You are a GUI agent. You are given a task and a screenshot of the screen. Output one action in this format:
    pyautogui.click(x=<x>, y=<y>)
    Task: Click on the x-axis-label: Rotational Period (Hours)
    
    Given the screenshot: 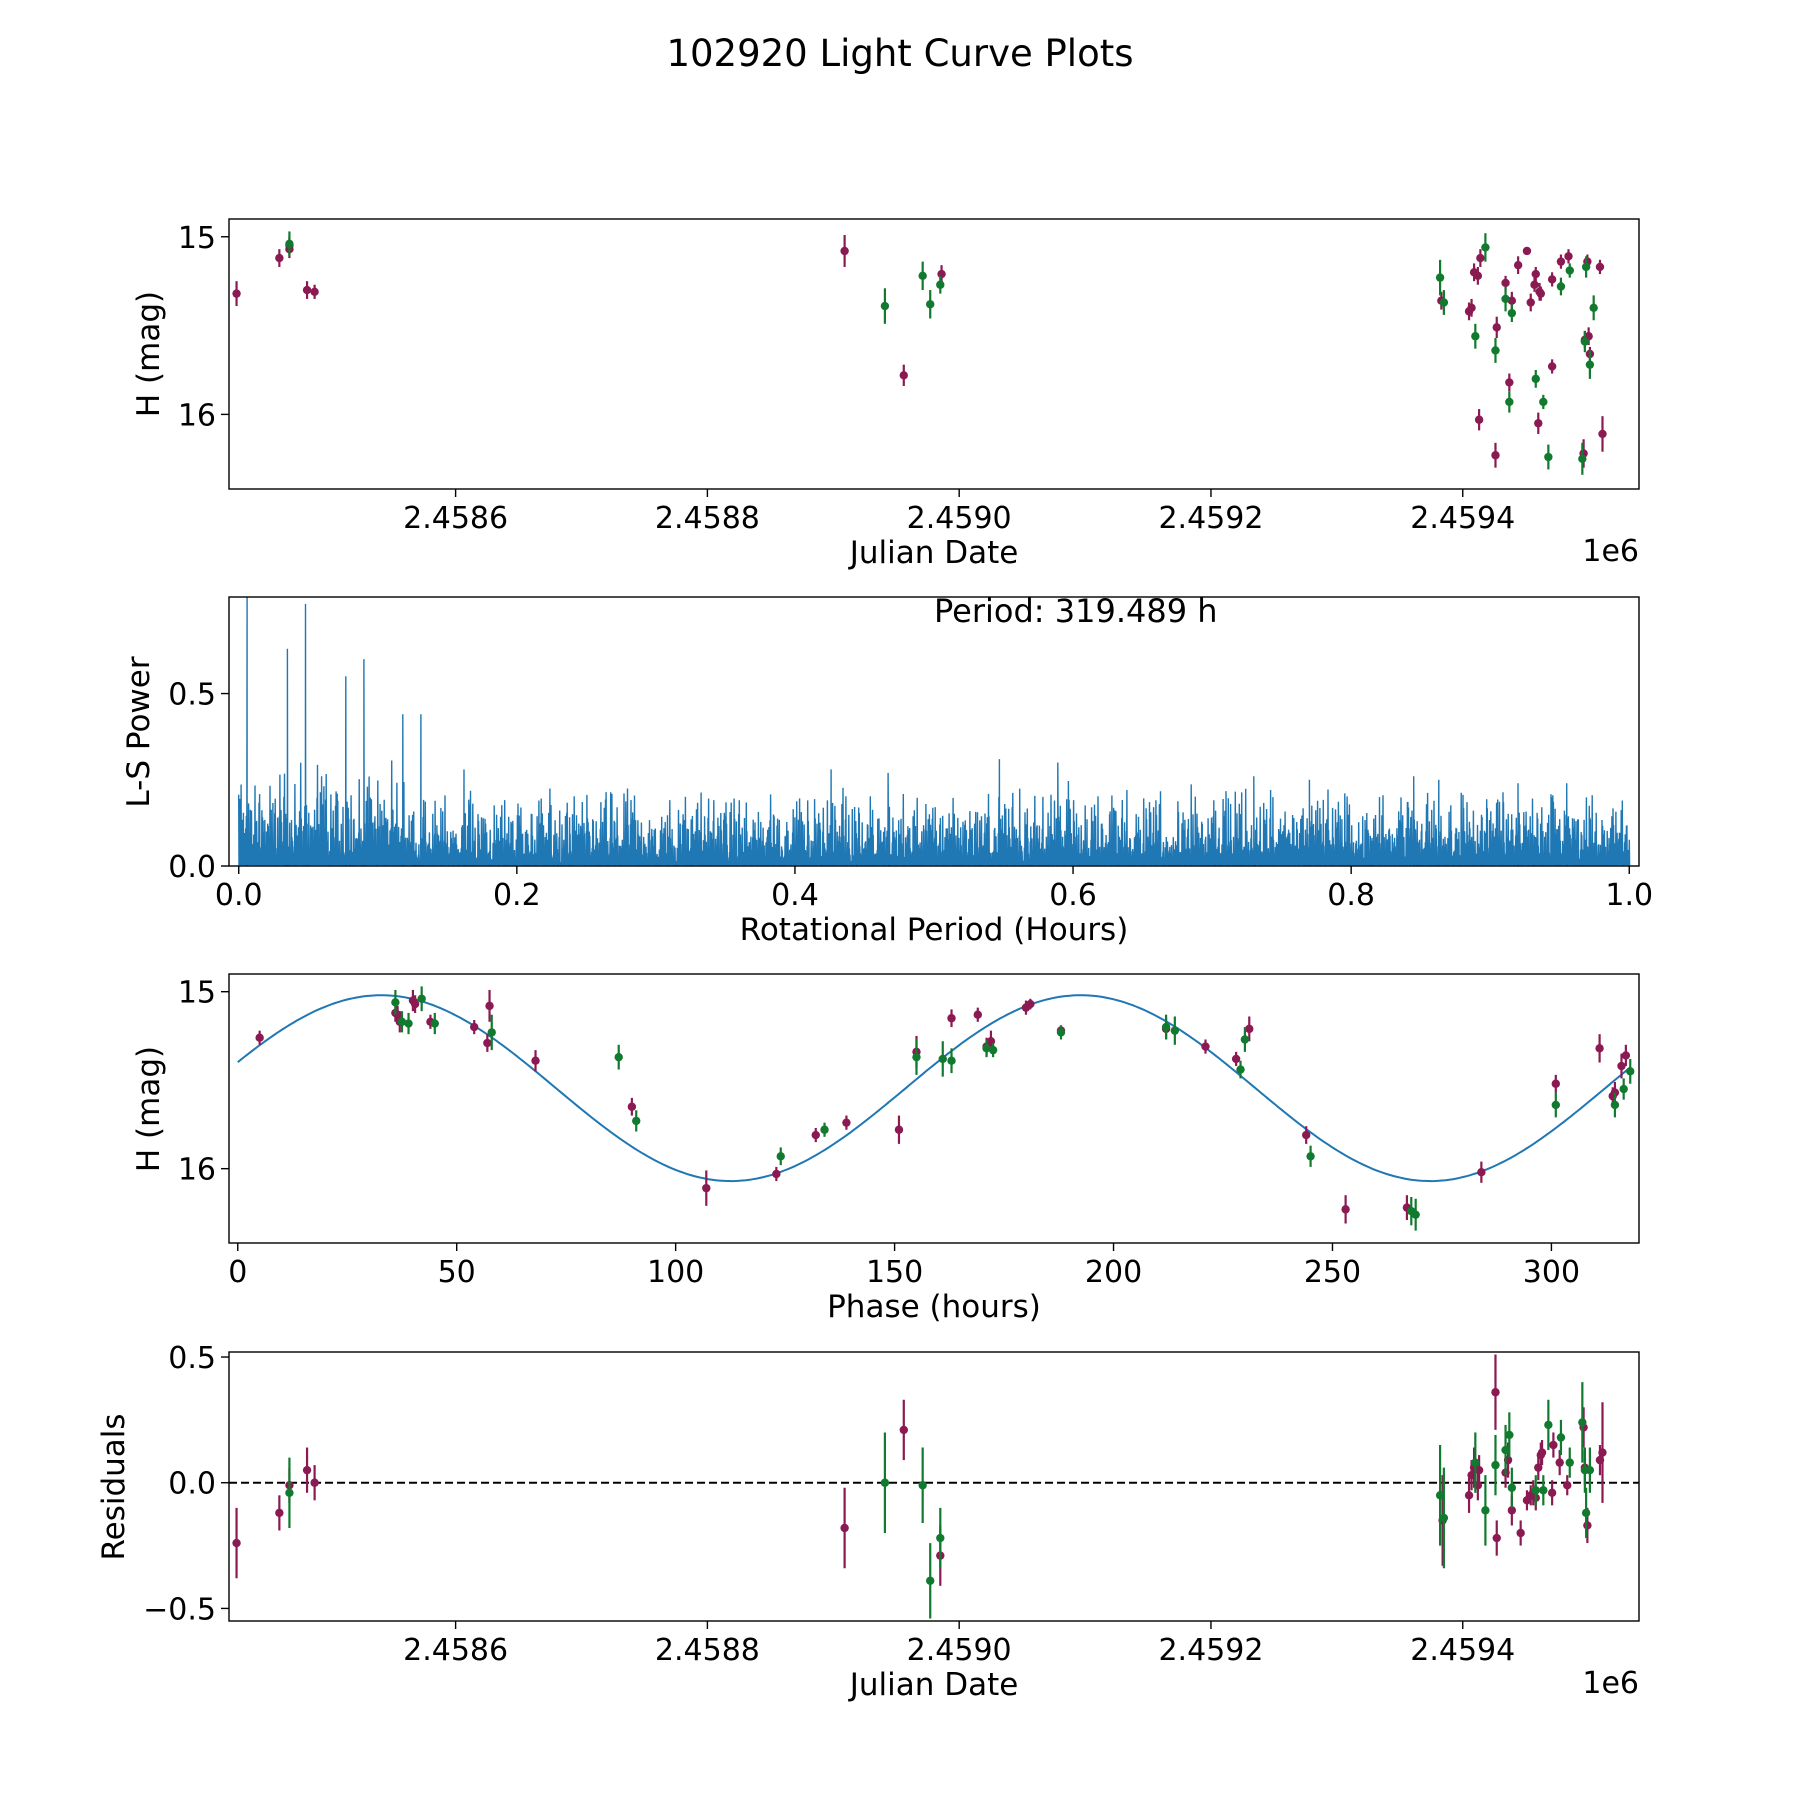 What is the action you would take?
    pyautogui.click(x=934, y=930)
    